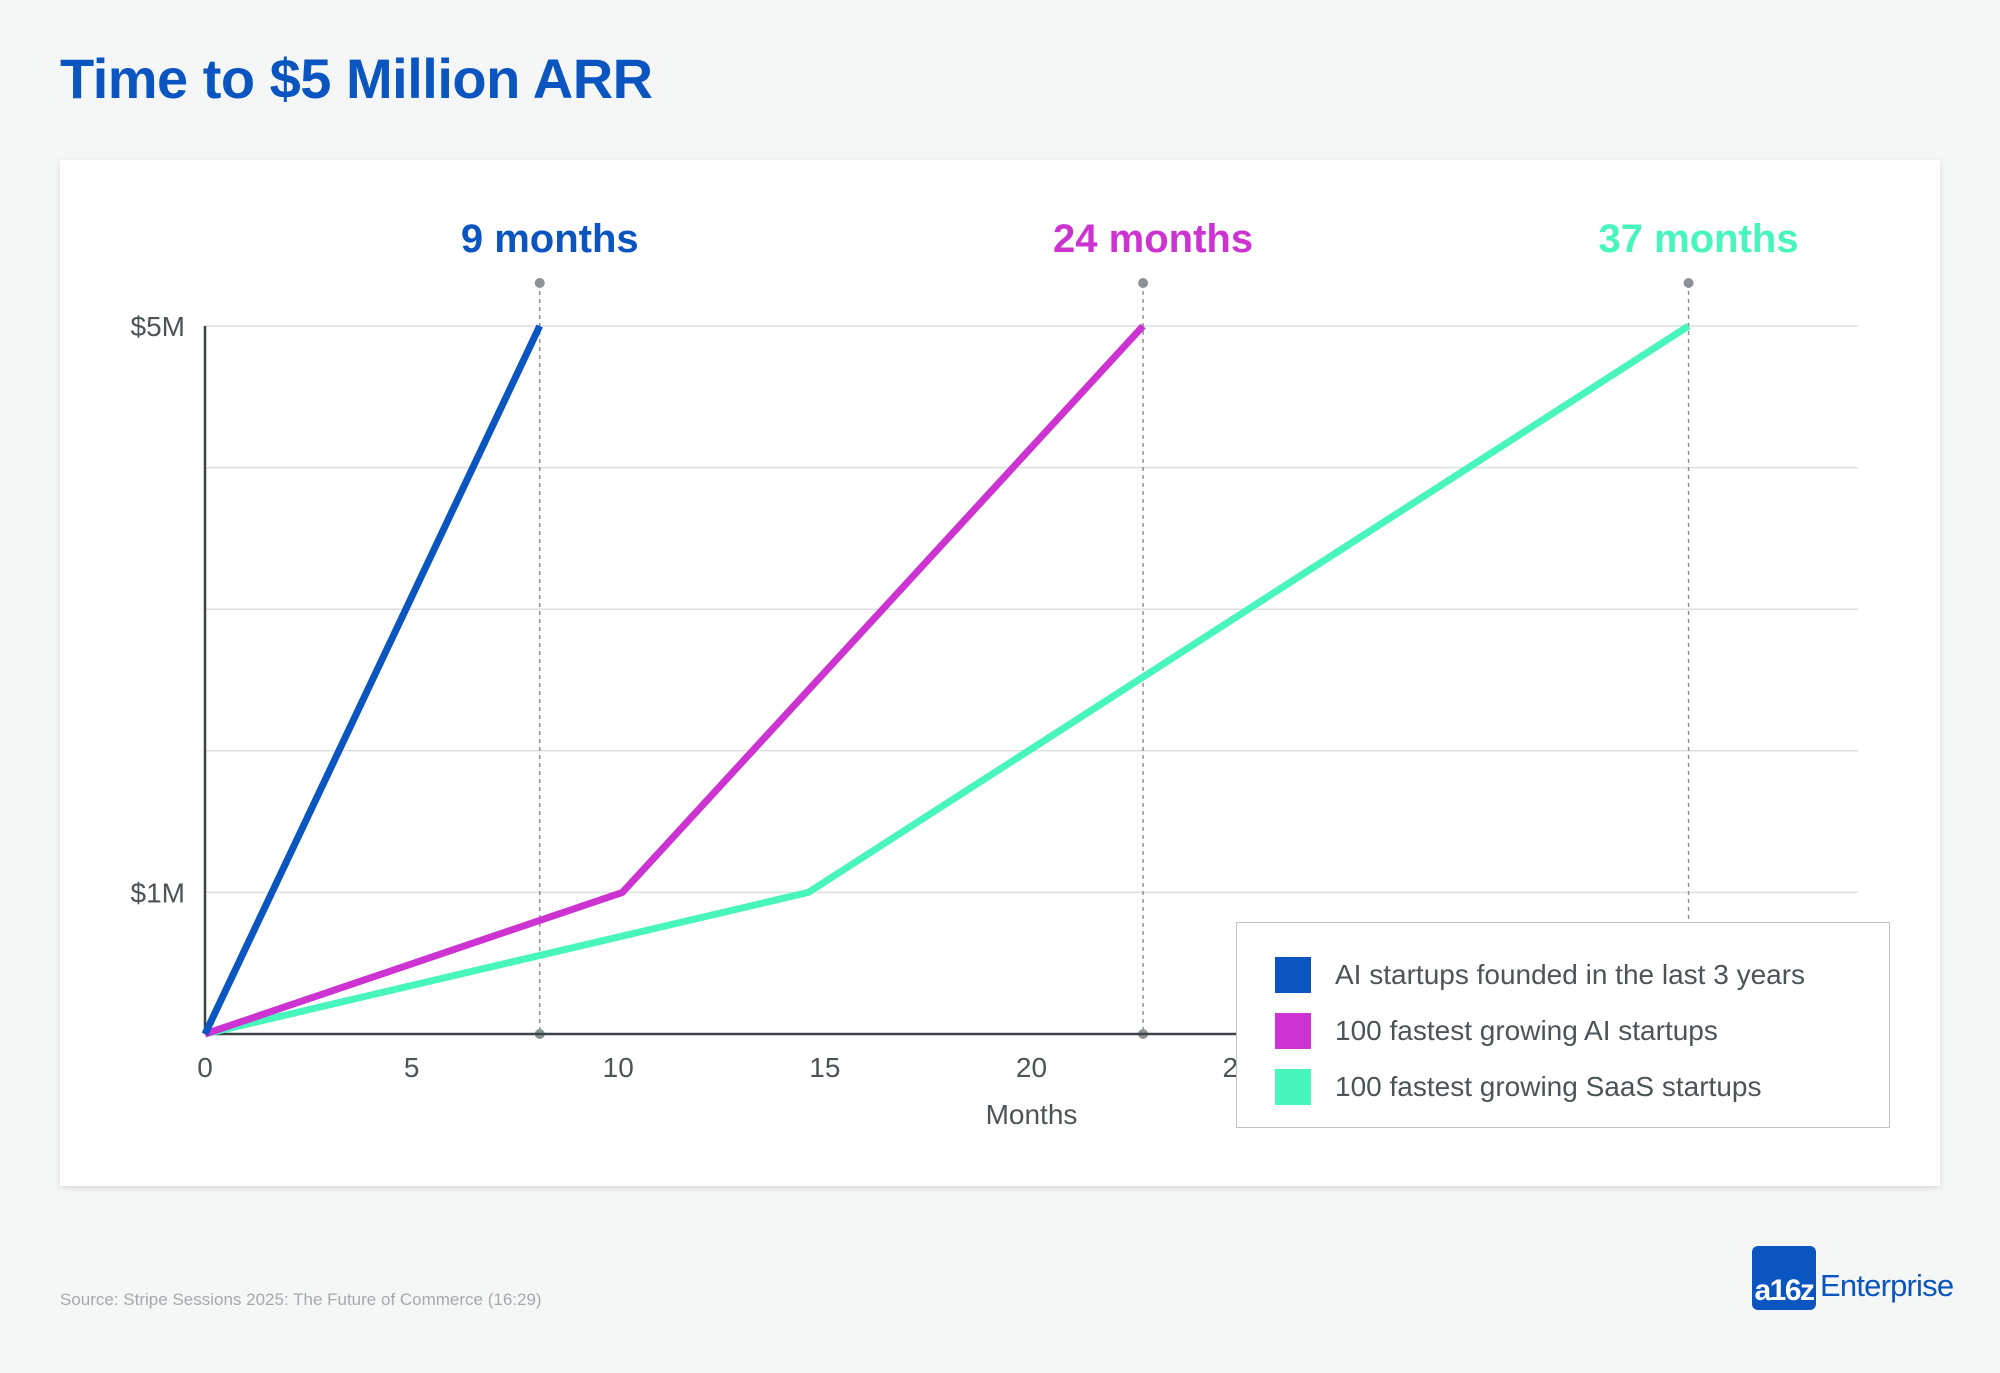  Describe the element at coordinates (1032, 1114) in the screenshot. I see `x-axis-title: Months` at that location.